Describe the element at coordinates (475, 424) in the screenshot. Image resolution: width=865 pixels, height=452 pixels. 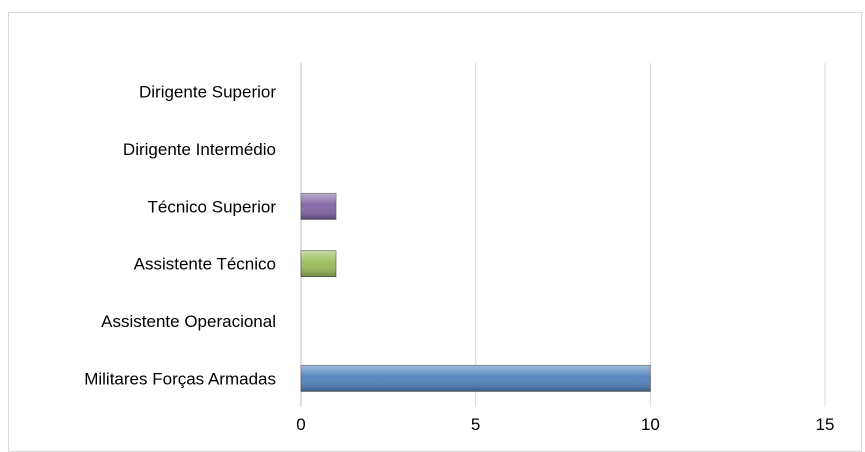
I see `x-tick-label: 5` at that location.